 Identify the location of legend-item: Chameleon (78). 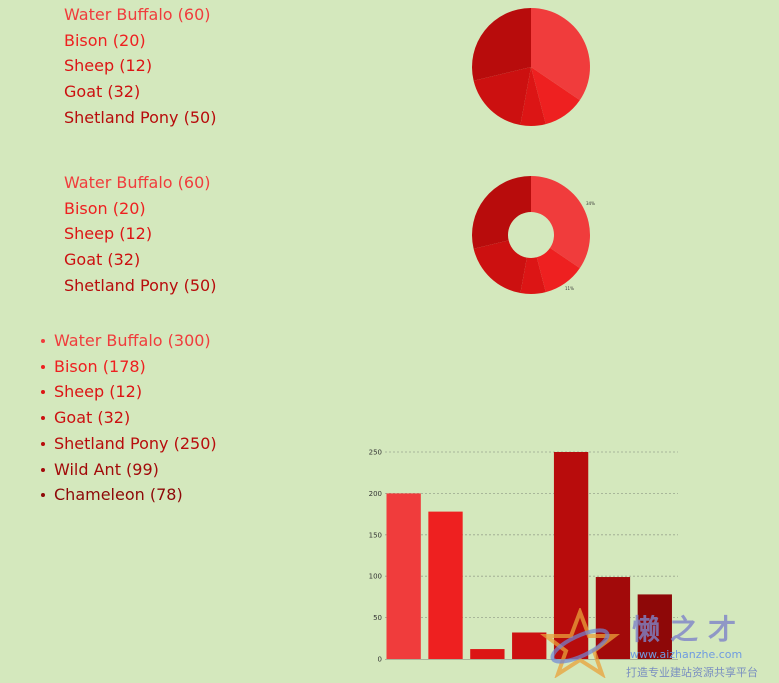
(129, 495).